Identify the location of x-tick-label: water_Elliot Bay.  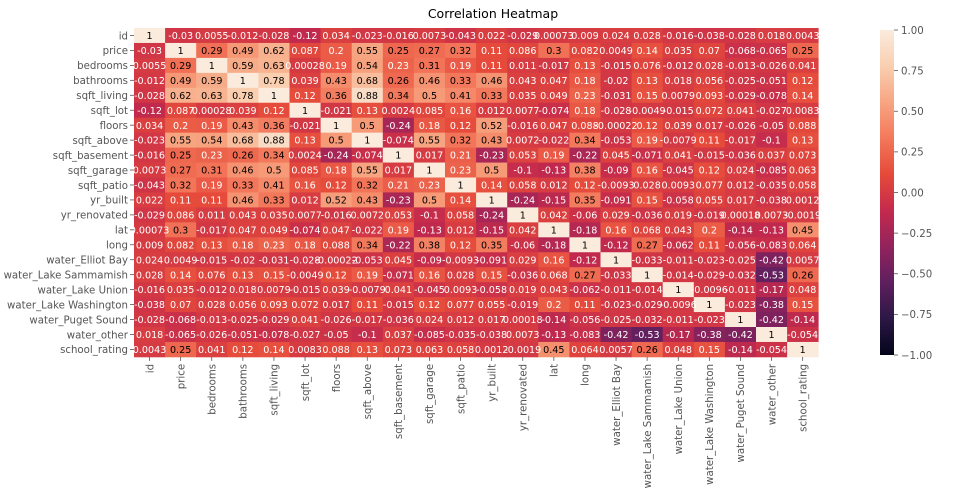
(617, 405).